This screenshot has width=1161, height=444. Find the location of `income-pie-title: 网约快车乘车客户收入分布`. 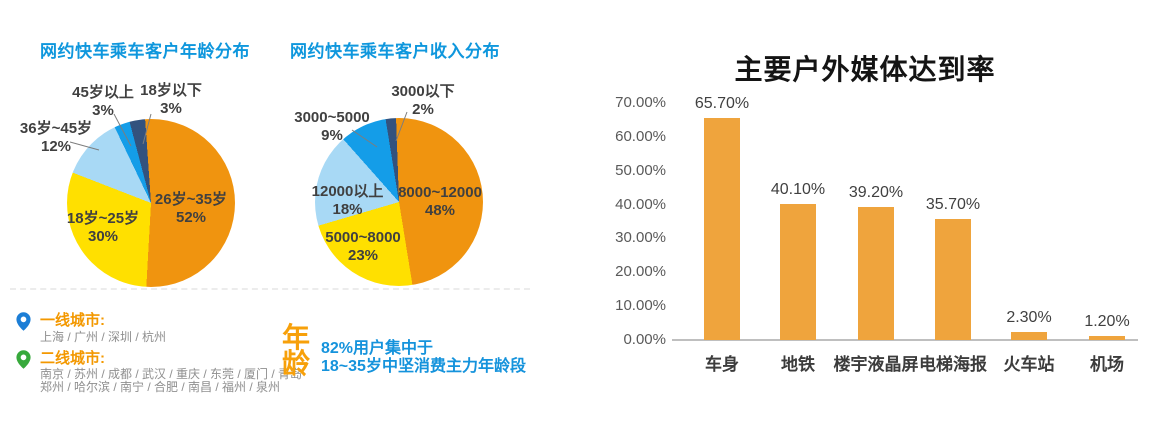

income-pie-title: 网约快车乘车客户收入分布 is located at coordinates (395, 51).